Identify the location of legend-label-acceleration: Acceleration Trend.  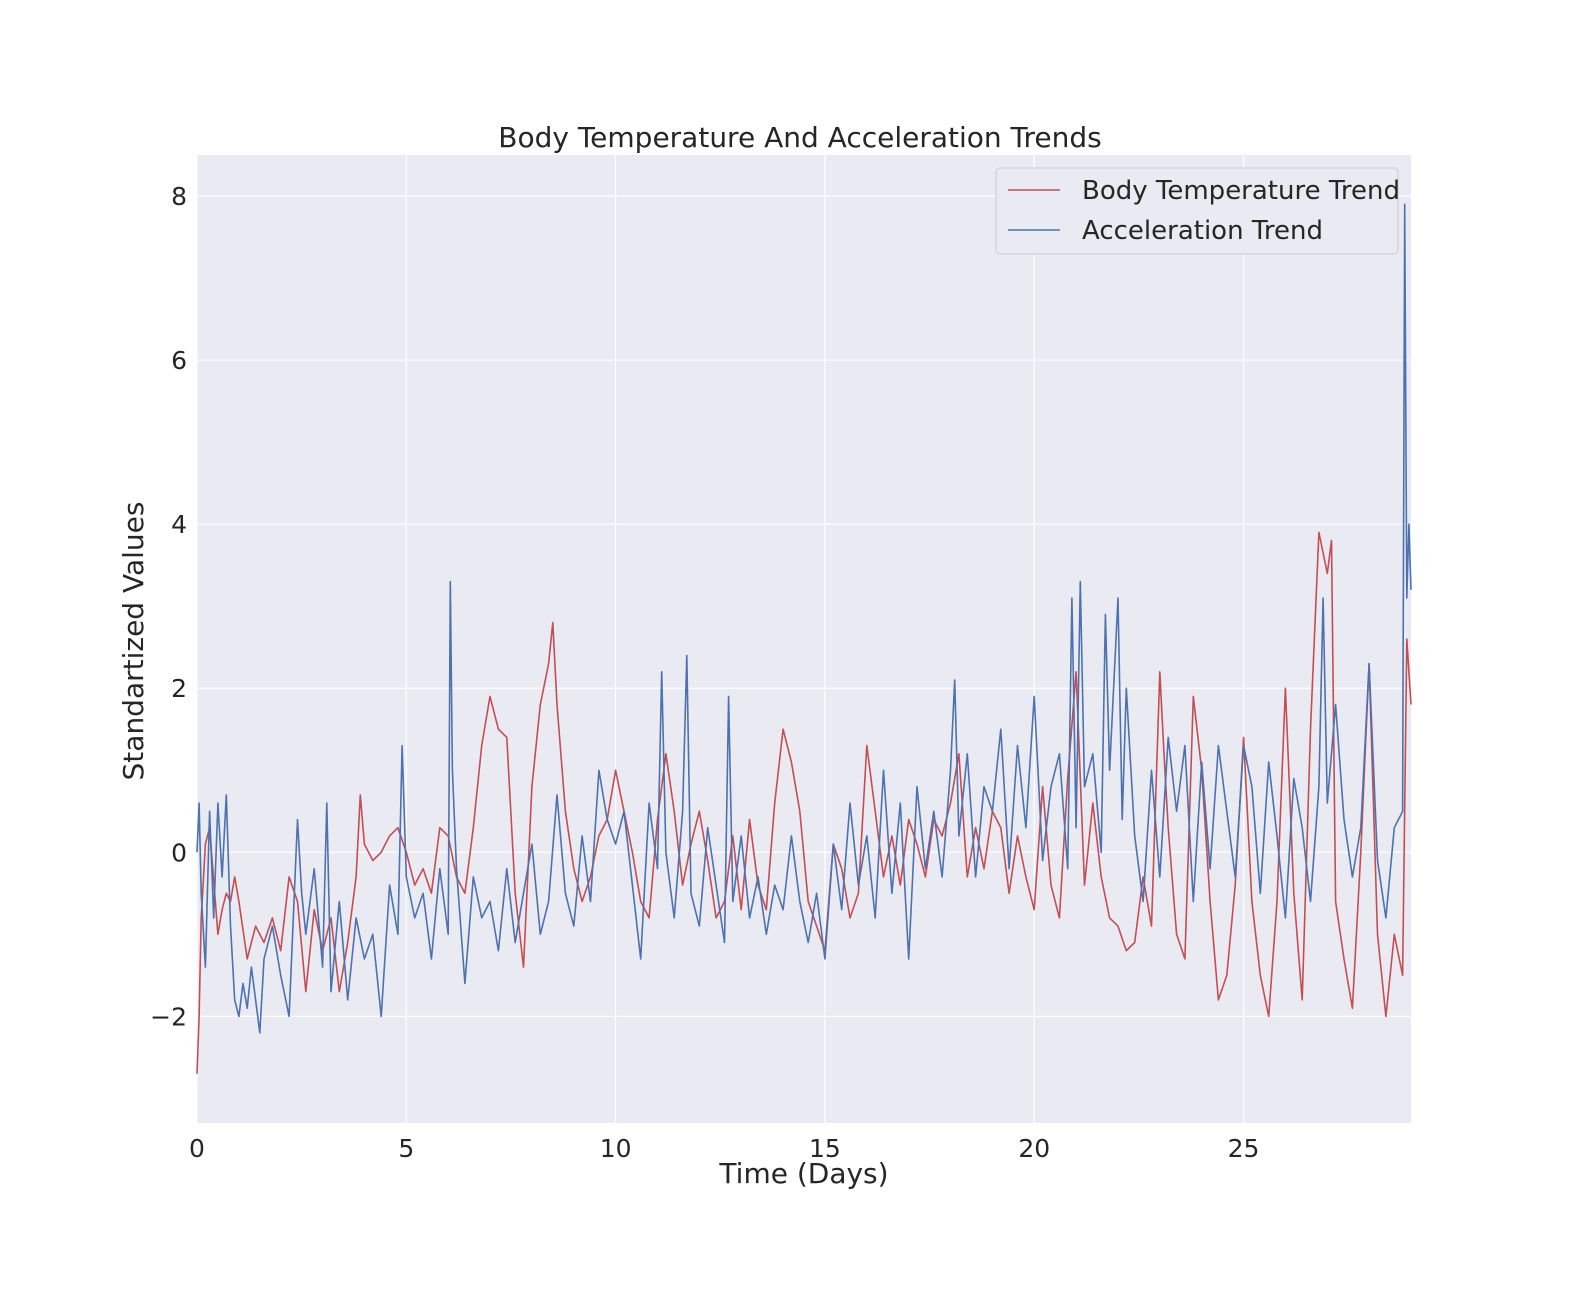
(1202, 231).